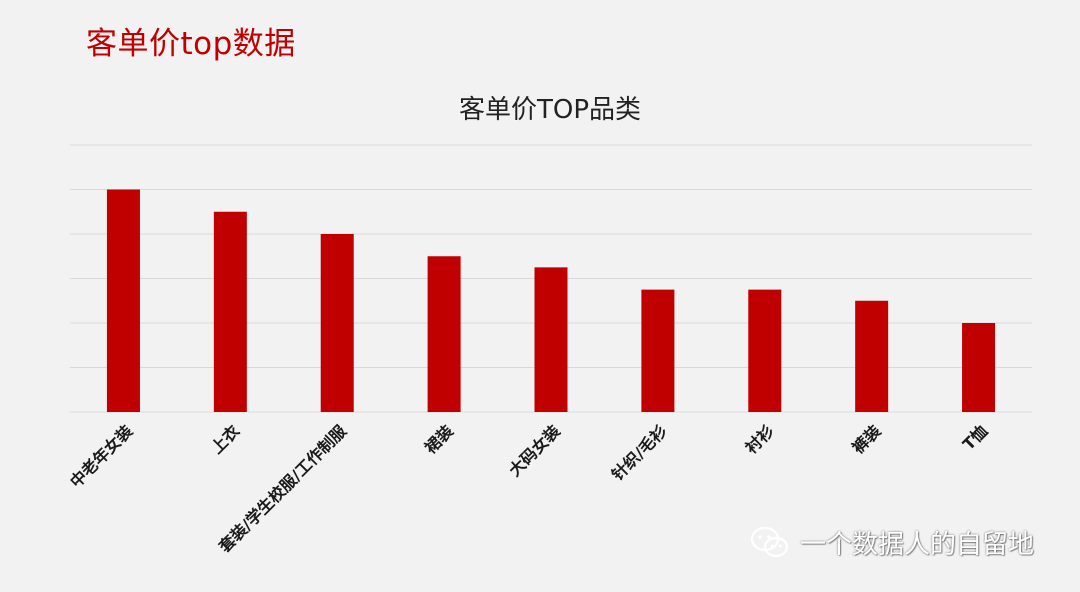 This screenshot has width=1080, height=592. What do you see at coordinates (917, 545) in the screenshot?
I see `watermark-text: 一个数据人的自留地` at bounding box center [917, 545].